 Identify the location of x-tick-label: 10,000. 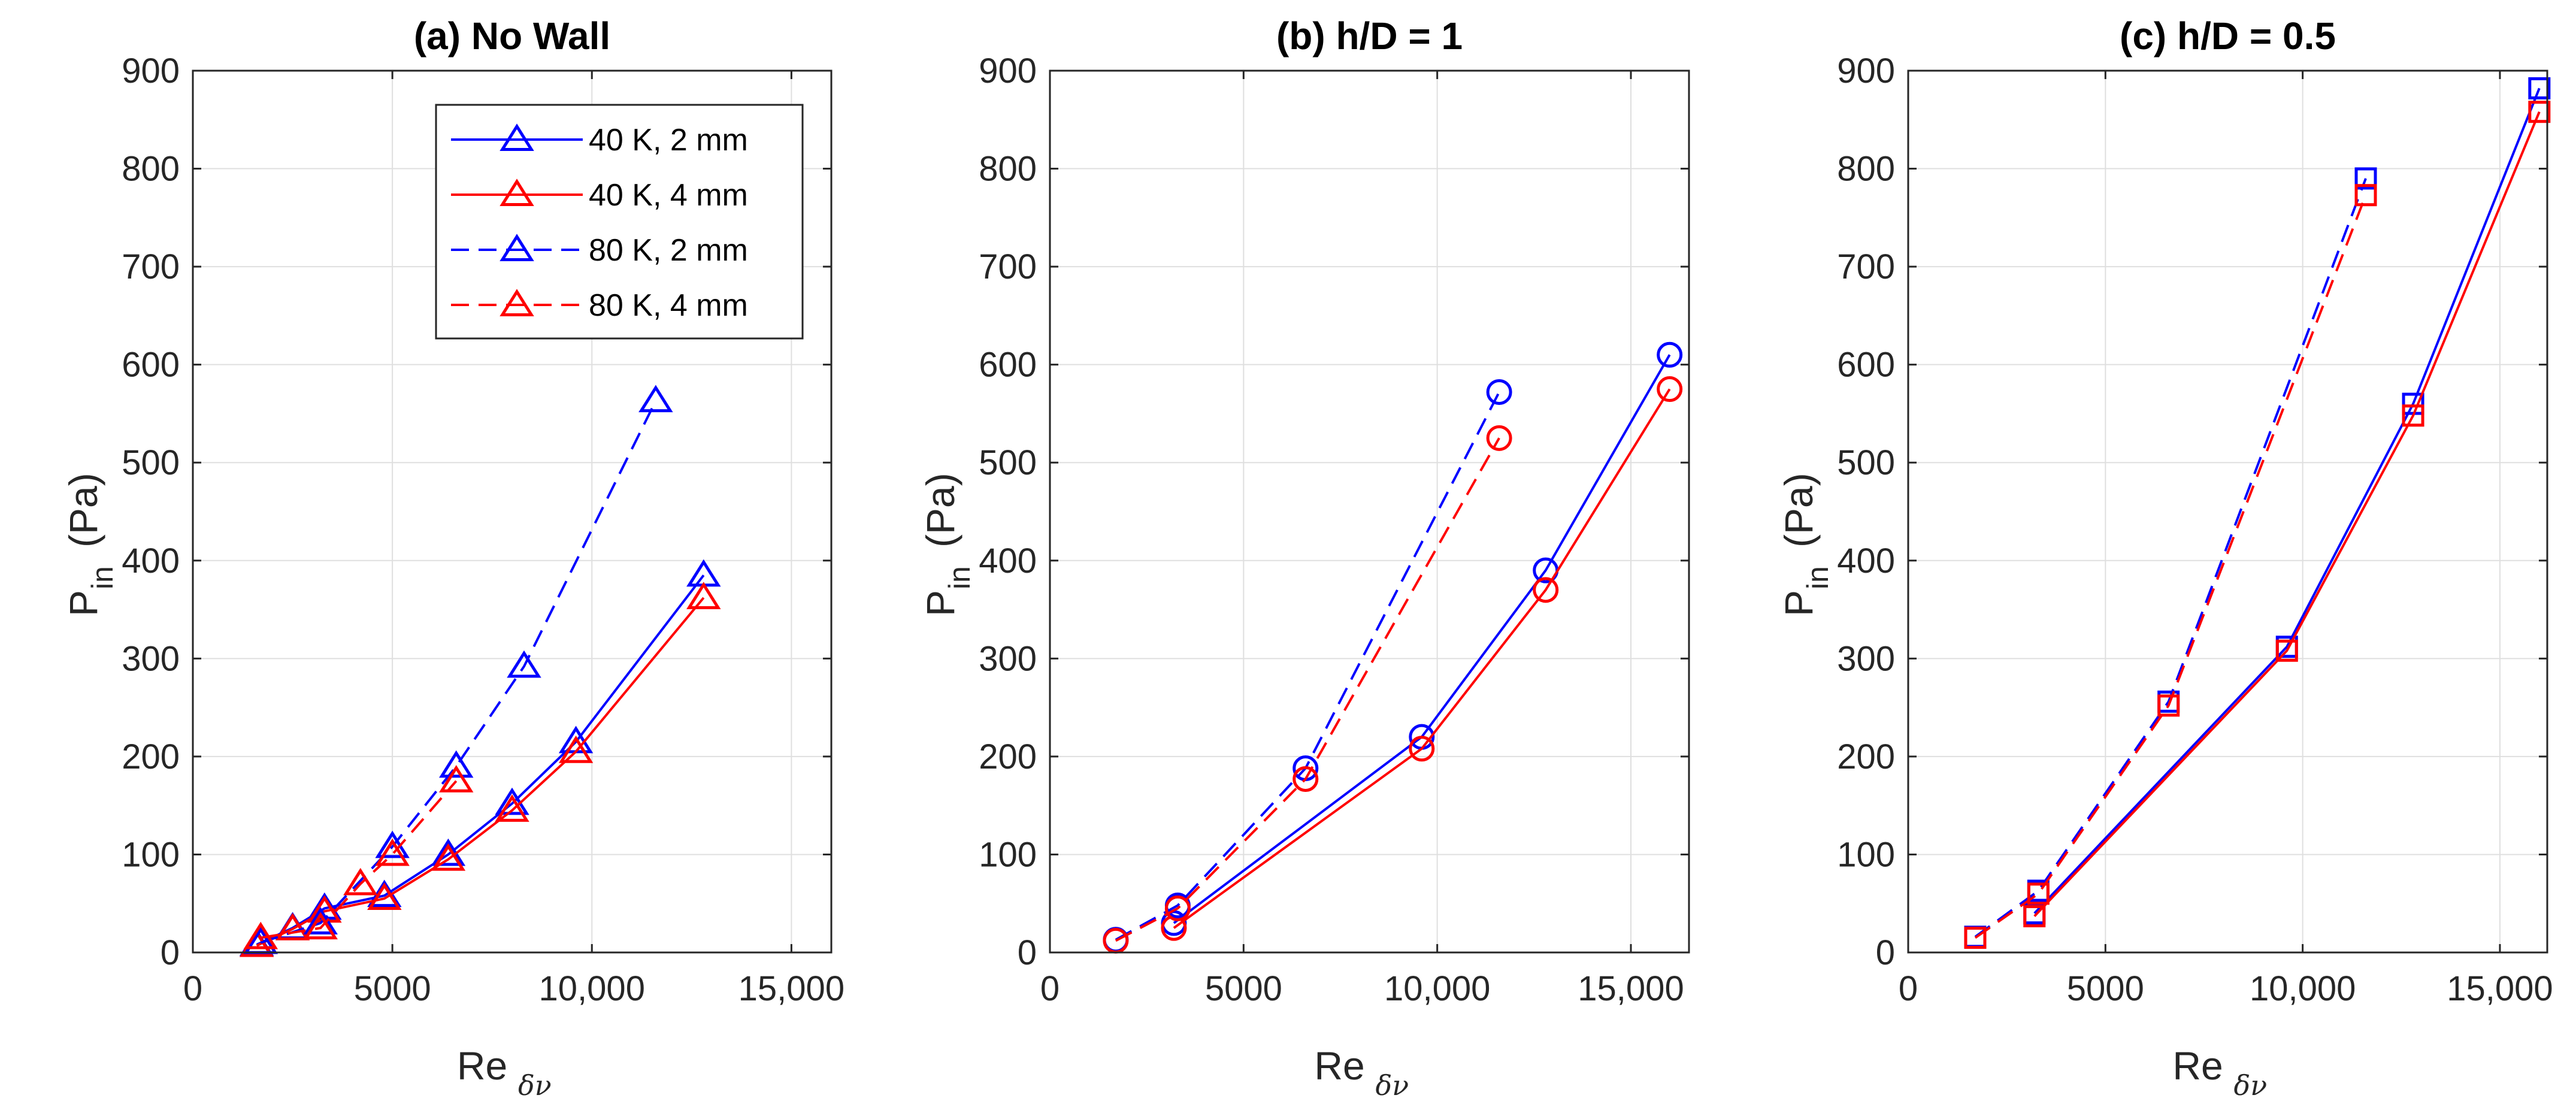
(2303, 988).